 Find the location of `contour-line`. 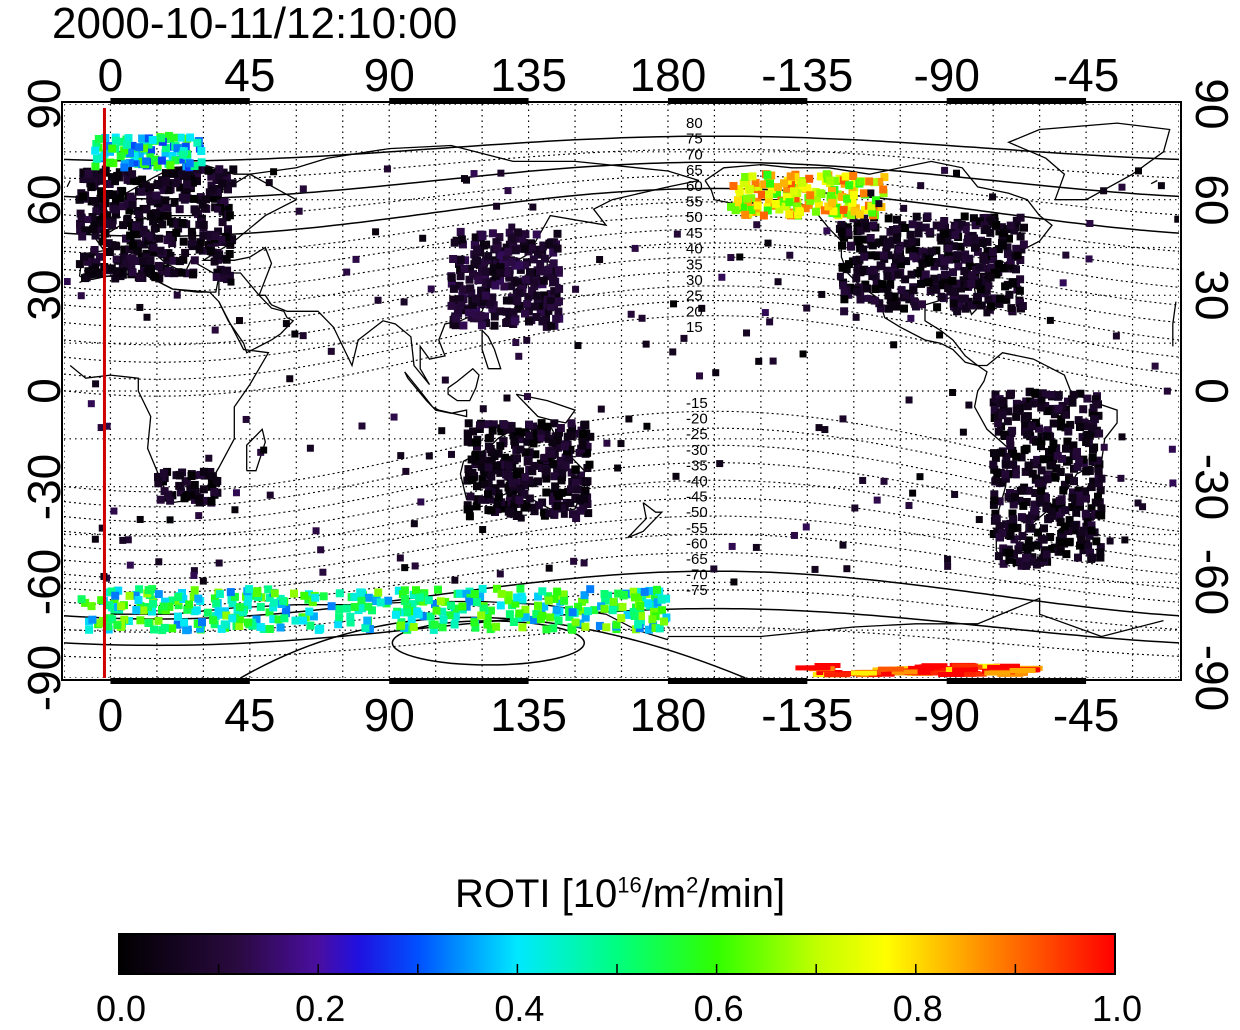

contour-line is located at coordinates (621, 308).